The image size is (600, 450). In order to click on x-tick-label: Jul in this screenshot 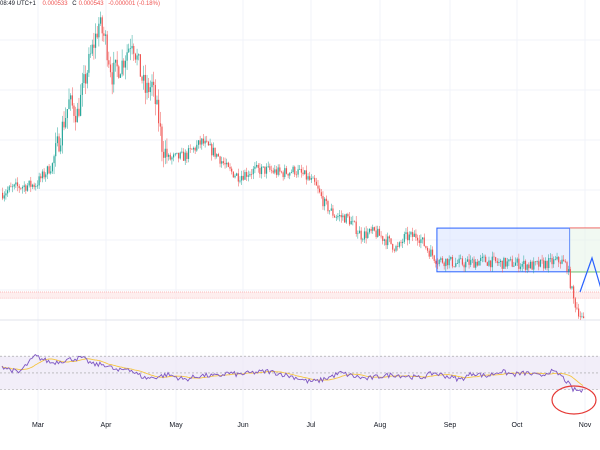, I will do `click(311, 425)`.